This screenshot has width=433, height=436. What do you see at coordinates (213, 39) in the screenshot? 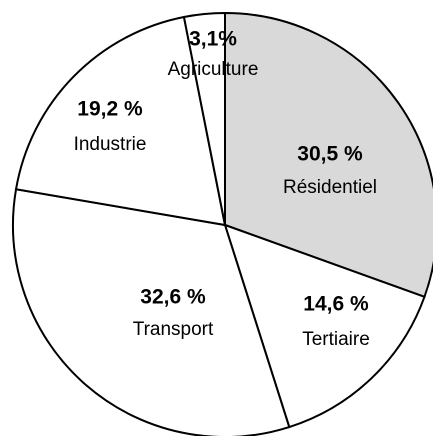
I see `slice-value-label: 3,1%` at bounding box center [213, 39].